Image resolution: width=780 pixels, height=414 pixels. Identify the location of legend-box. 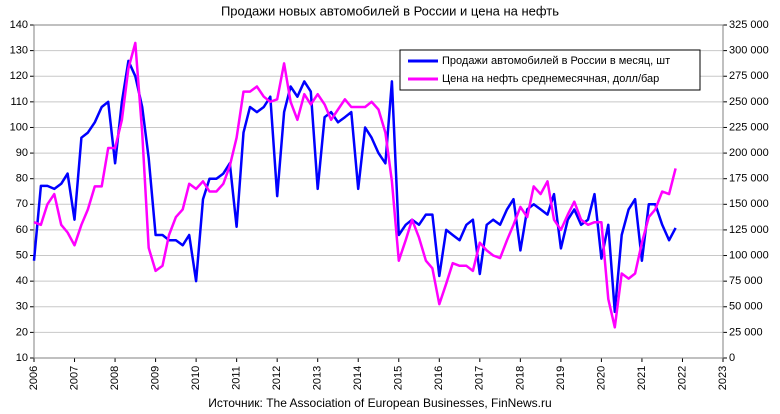
(550, 70).